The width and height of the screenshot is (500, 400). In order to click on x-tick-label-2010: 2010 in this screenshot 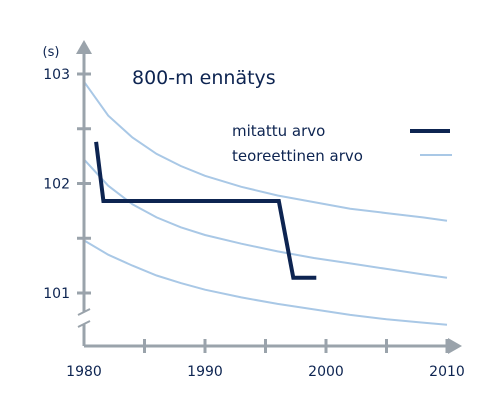, I will do `click(447, 372)`.